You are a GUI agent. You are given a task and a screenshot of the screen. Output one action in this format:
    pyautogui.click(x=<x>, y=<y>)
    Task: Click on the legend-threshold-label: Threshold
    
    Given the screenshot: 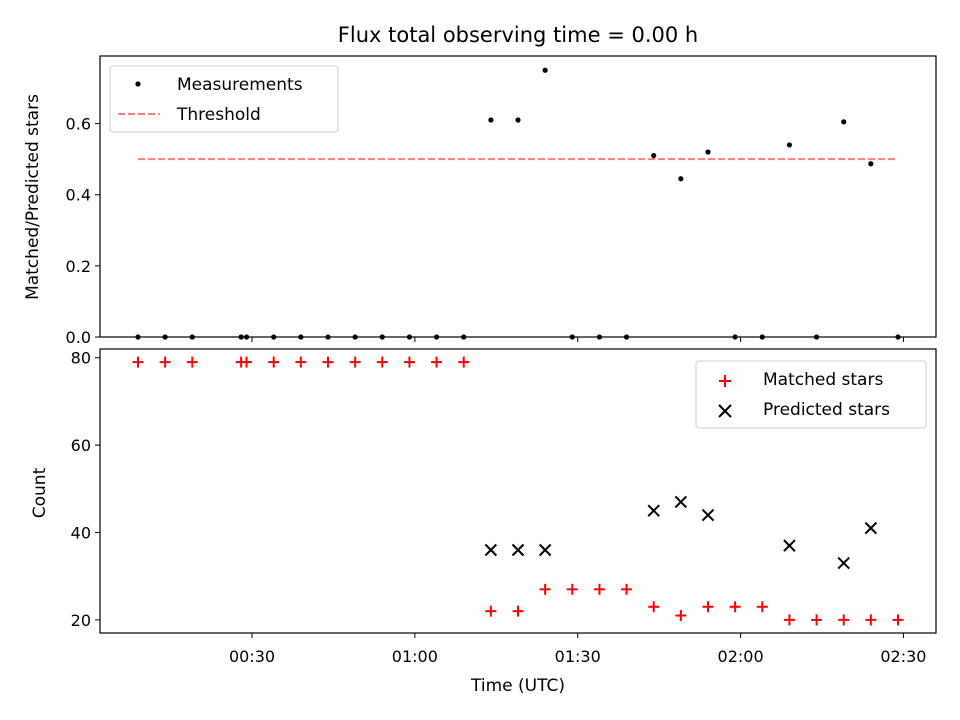 What is the action you would take?
    pyautogui.click(x=218, y=115)
    